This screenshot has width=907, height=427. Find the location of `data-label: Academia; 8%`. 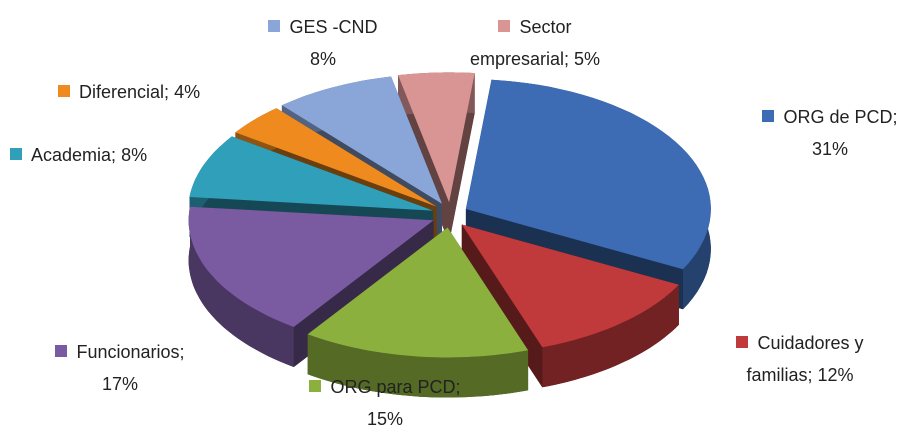

data-label: Academia; 8% is located at coordinates (120, 155).